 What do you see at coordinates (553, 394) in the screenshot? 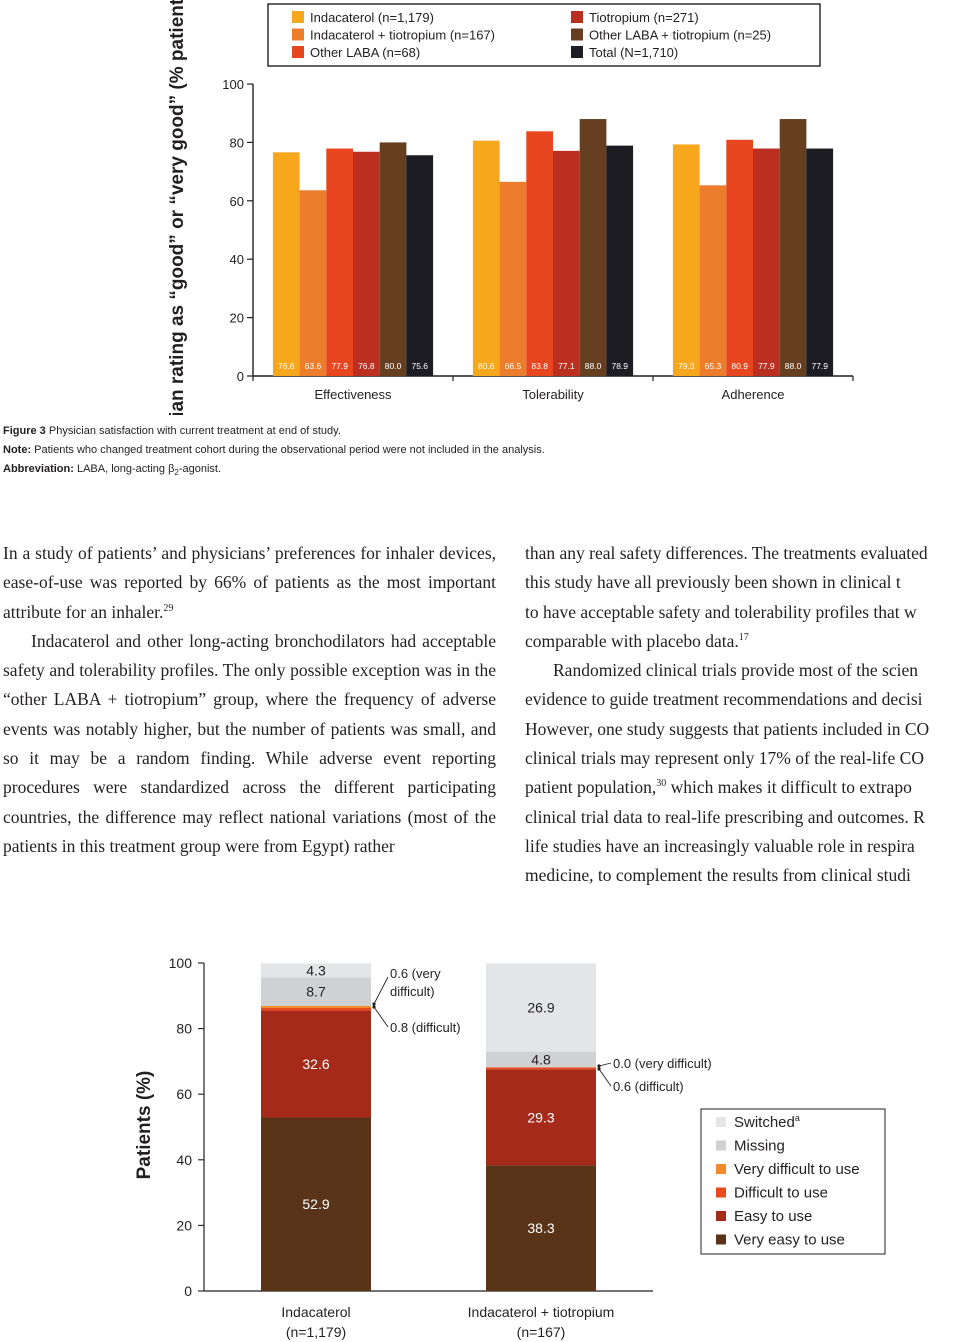
I see `x-category-label: Tolerability` at bounding box center [553, 394].